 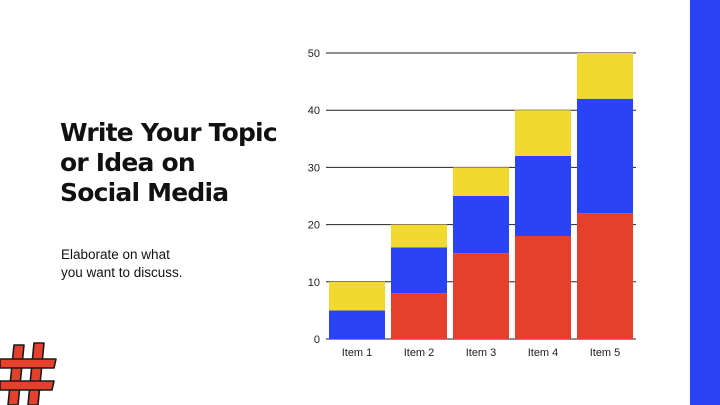 I want to click on y-tick-label: 20, so click(x=314, y=226).